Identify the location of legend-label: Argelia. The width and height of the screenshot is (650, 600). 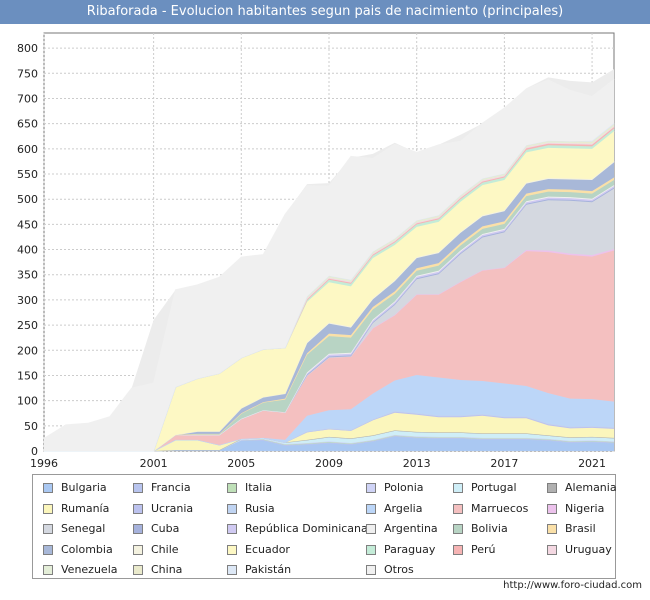
(403, 508).